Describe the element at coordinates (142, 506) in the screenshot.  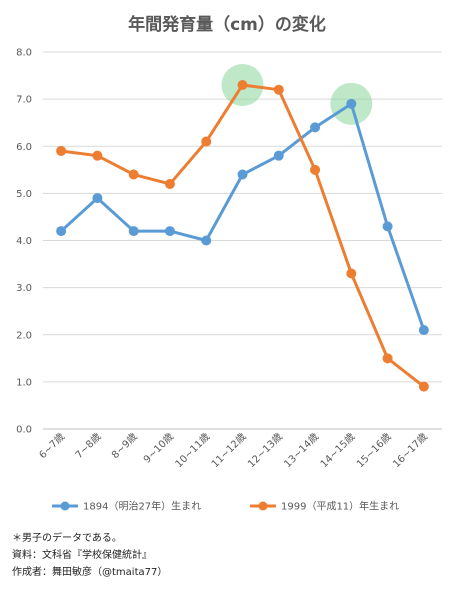
I see `legend-label: 1894（明治27年）生まれ` at that location.